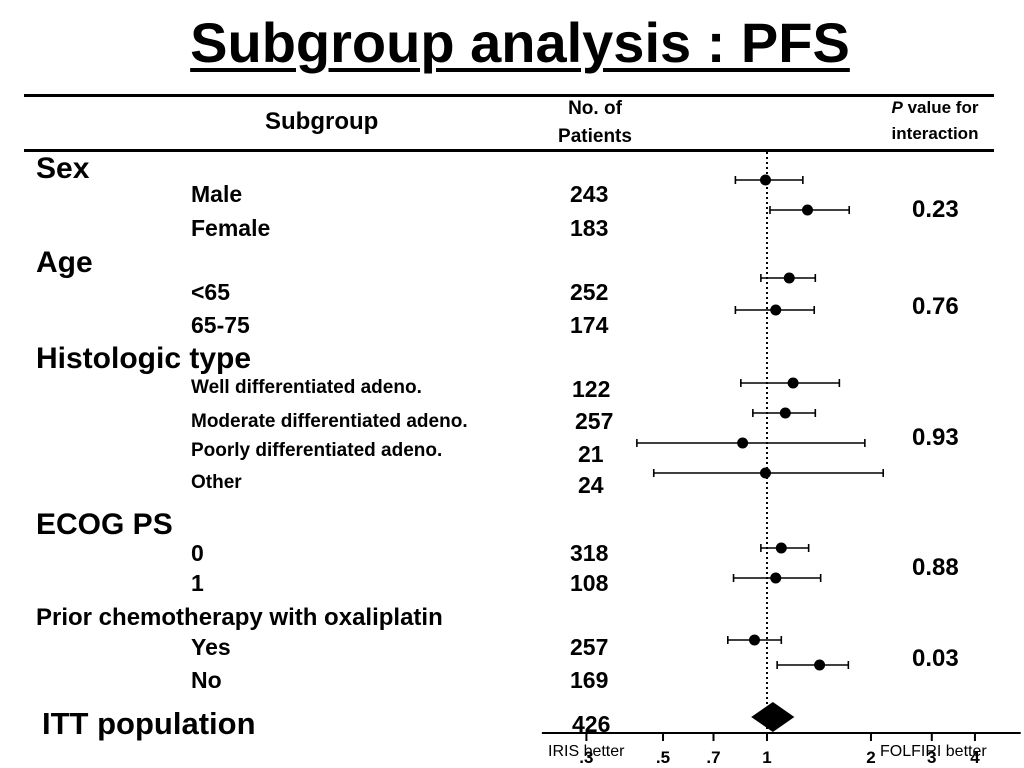 The image size is (1024, 768). I want to click on x-axis-tick-label: 1, so click(766, 757).